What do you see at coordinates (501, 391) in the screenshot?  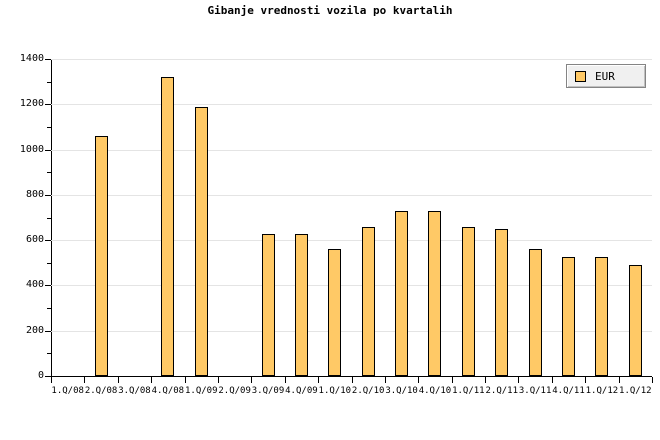 I see `x-axis-tick-label: 2.Q/11` at bounding box center [501, 391].